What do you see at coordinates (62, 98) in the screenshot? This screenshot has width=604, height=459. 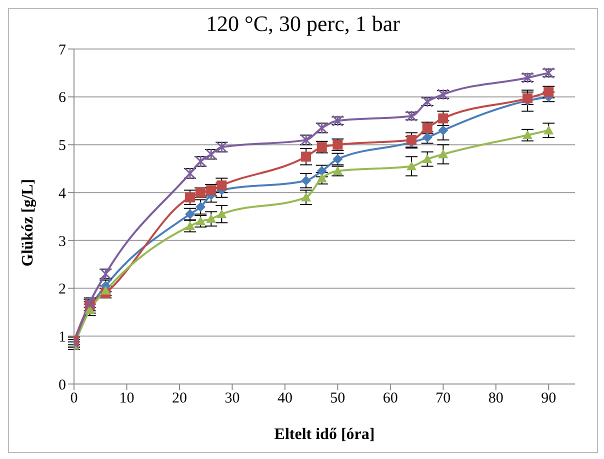 I see `y-tick-label: 6` at bounding box center [62, 98].